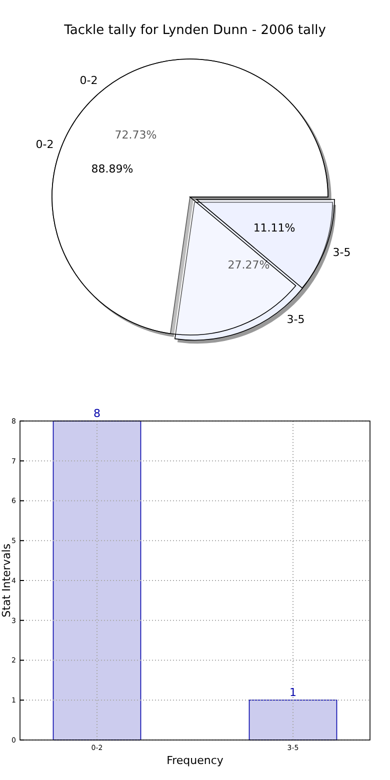 This screenshot has height=780, width=390. I want to click on data-label: 11.11%, so click(274, 228).